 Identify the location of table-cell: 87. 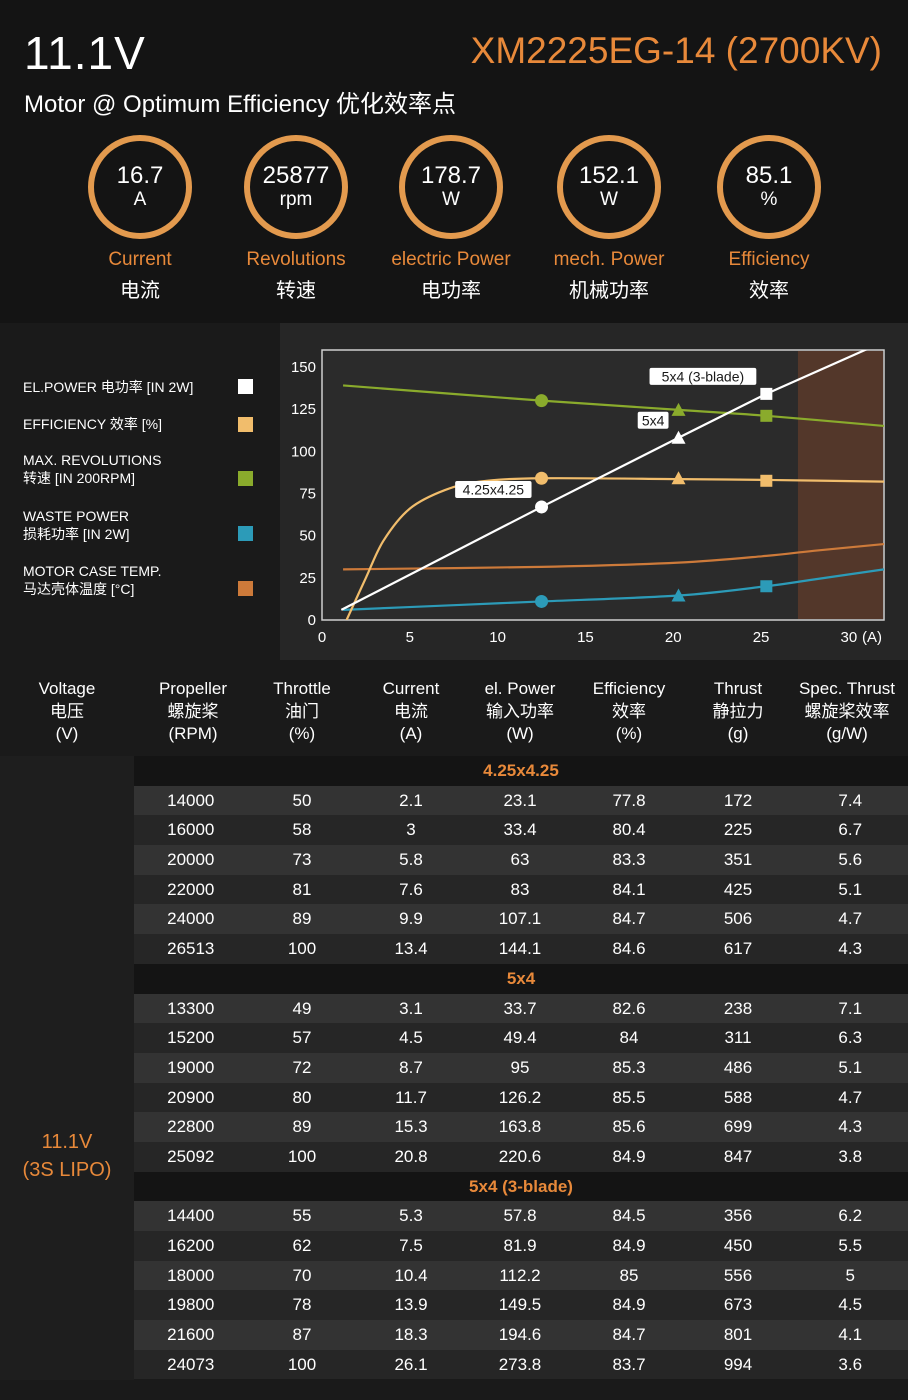
(302, 1335).